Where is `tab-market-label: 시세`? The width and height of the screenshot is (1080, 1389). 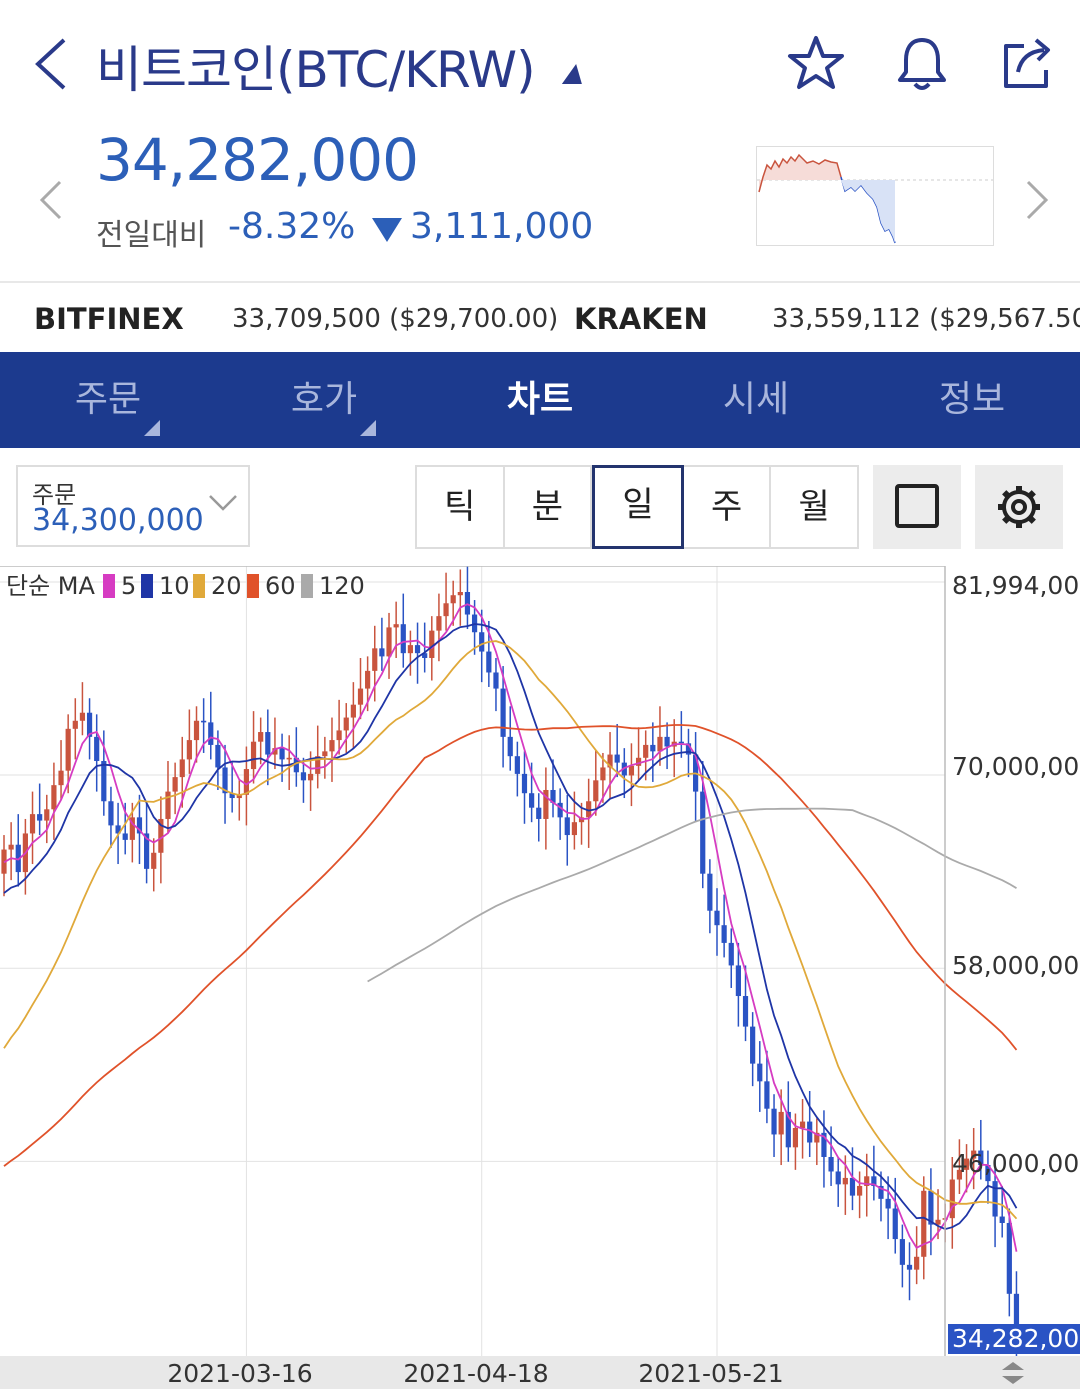 tab-market-label: 시세 is located at coordinates (756, 399).